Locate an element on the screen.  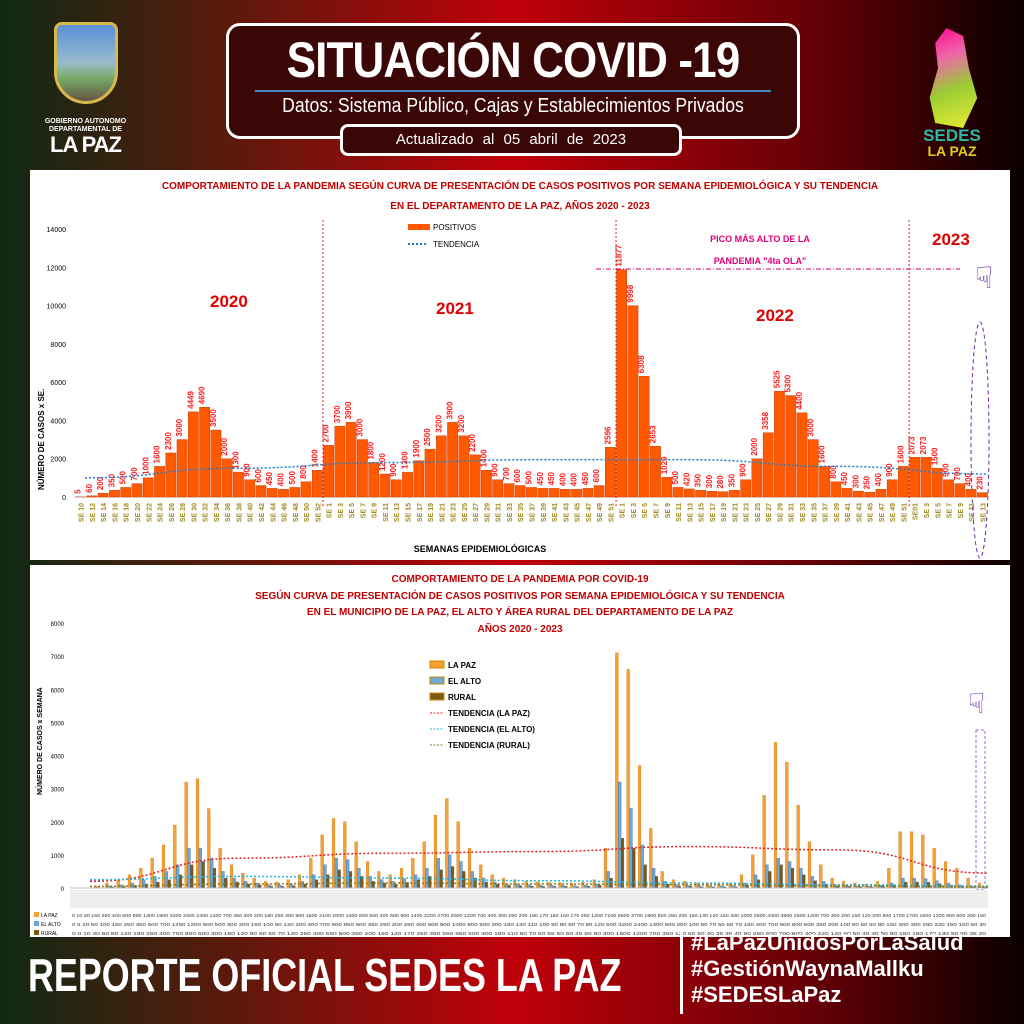
x-tick-label: SE 51 is located at coordinates (904, 512).